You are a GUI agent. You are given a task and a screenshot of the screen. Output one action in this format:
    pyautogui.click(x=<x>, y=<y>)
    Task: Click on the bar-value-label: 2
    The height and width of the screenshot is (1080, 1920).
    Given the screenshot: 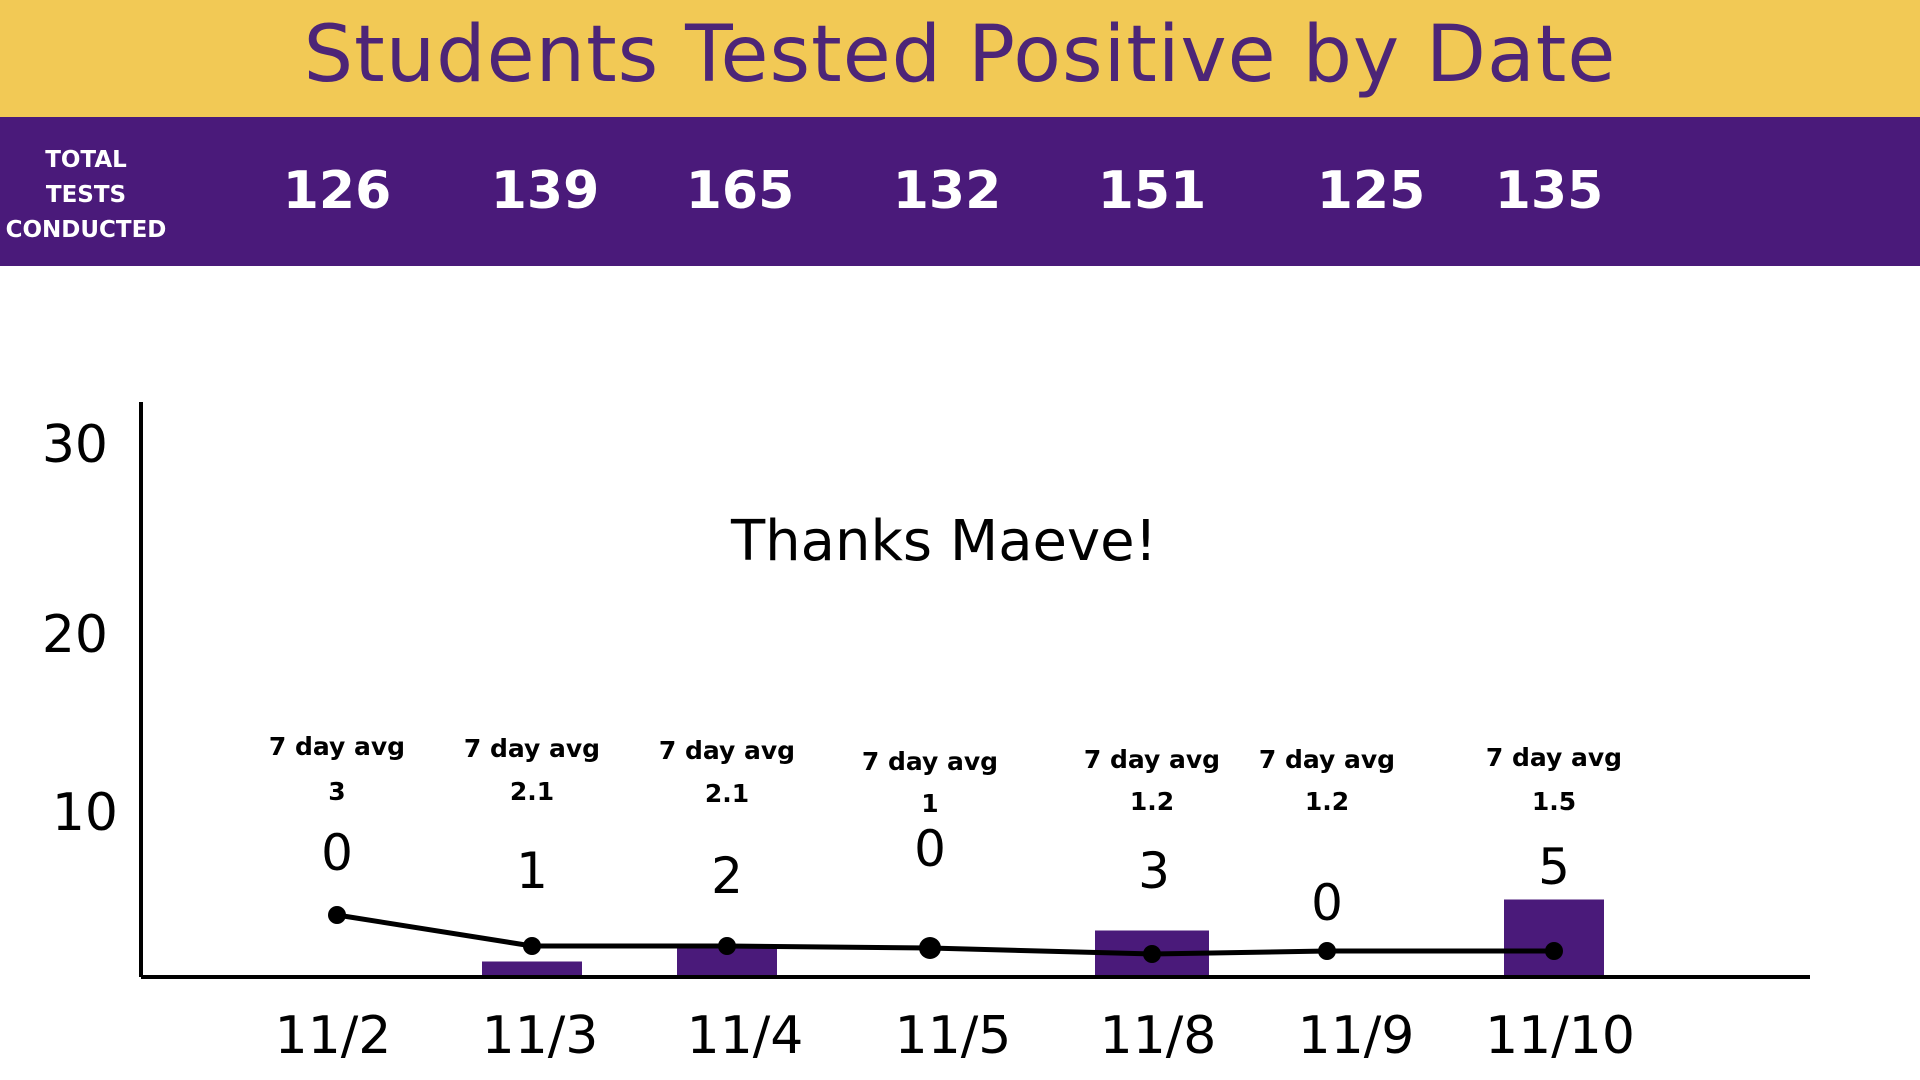 What is the action you would take?
    pyautogui.click(x=727, y=876)
    